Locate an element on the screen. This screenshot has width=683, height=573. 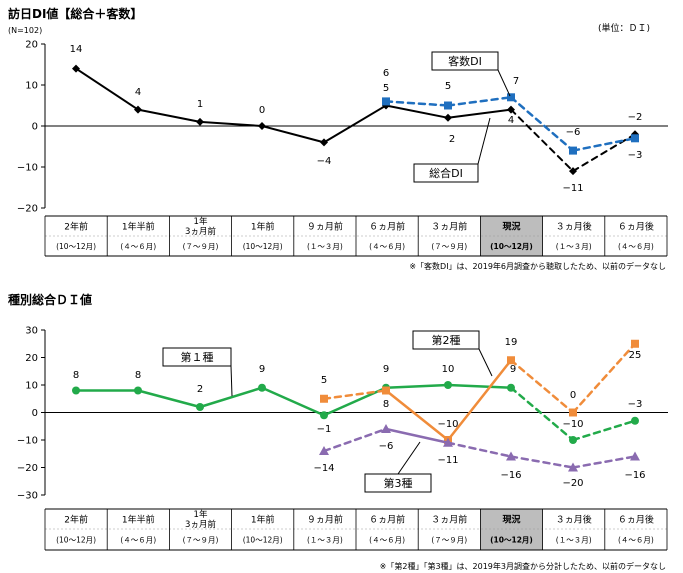
chart1-data-label: 1 is located at coordinates (200, 104).